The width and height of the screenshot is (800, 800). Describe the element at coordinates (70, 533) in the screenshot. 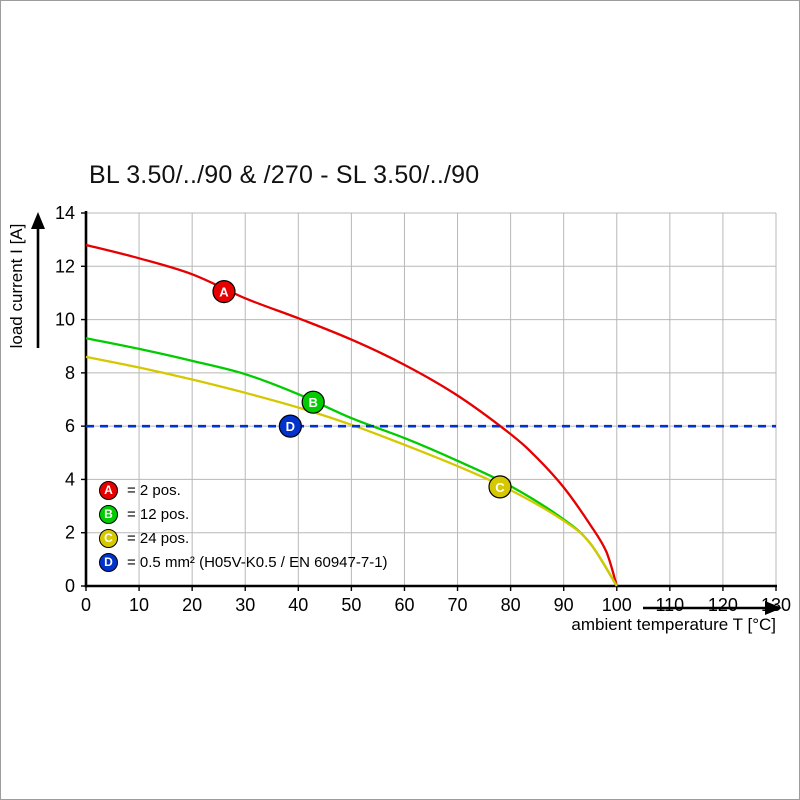

I see `y-tick-label: 2` at that location.